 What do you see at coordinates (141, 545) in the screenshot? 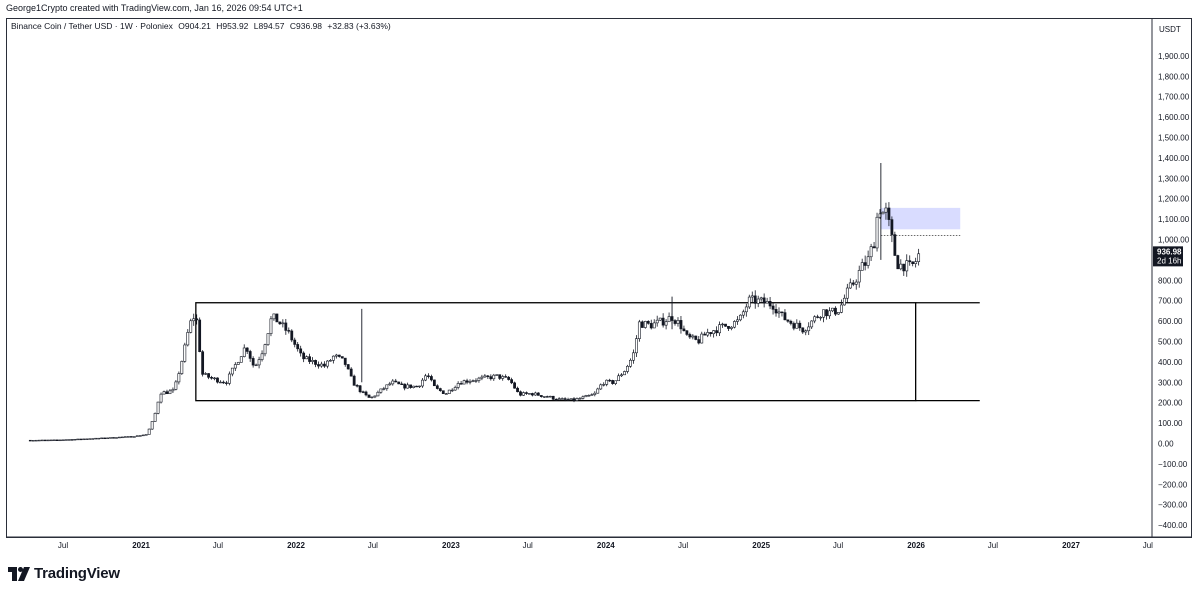
I see `x-tick-label: 2021` at bounding box center [141, 545].